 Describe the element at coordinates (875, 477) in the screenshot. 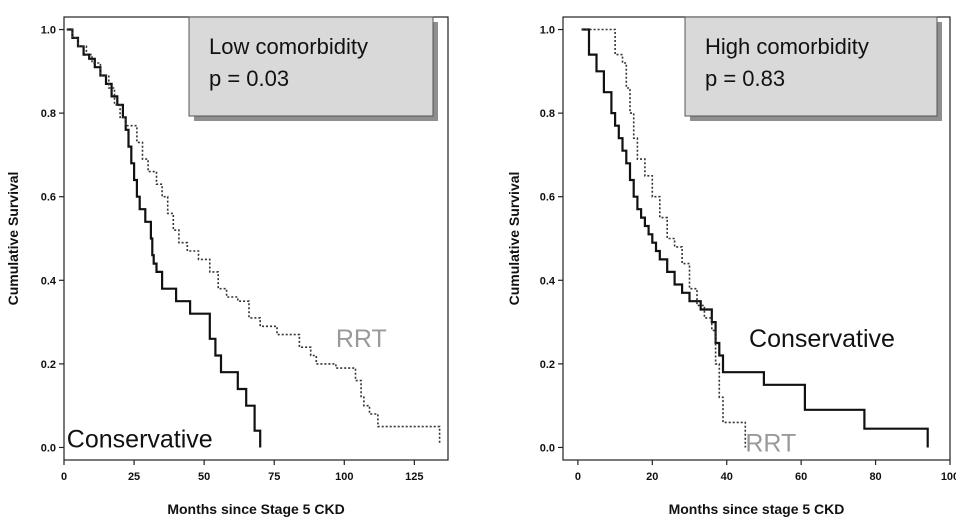

I see `x-tick-label: 80` at that location.